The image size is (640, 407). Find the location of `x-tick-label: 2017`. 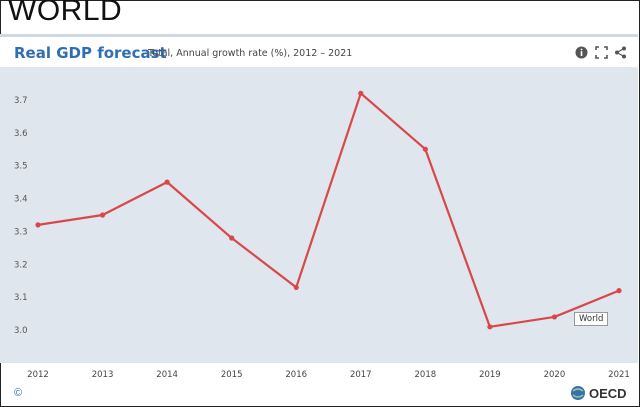

x-tick-label: 2017 is located at coordinates (361, 375).